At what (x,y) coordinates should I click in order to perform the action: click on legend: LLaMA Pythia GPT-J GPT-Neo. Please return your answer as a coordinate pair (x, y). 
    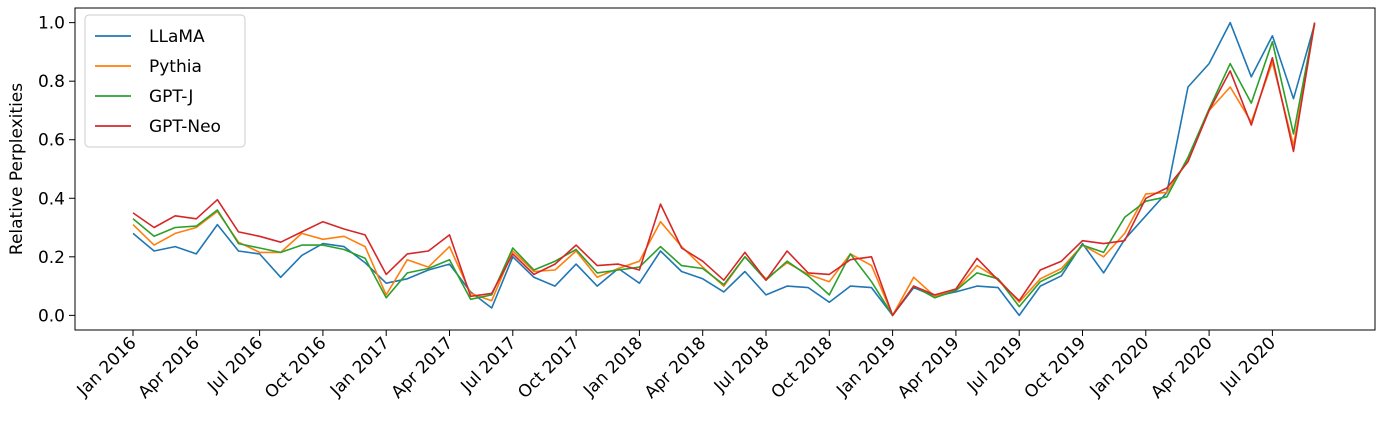
    Looking at the image, I should click on (165, 81).